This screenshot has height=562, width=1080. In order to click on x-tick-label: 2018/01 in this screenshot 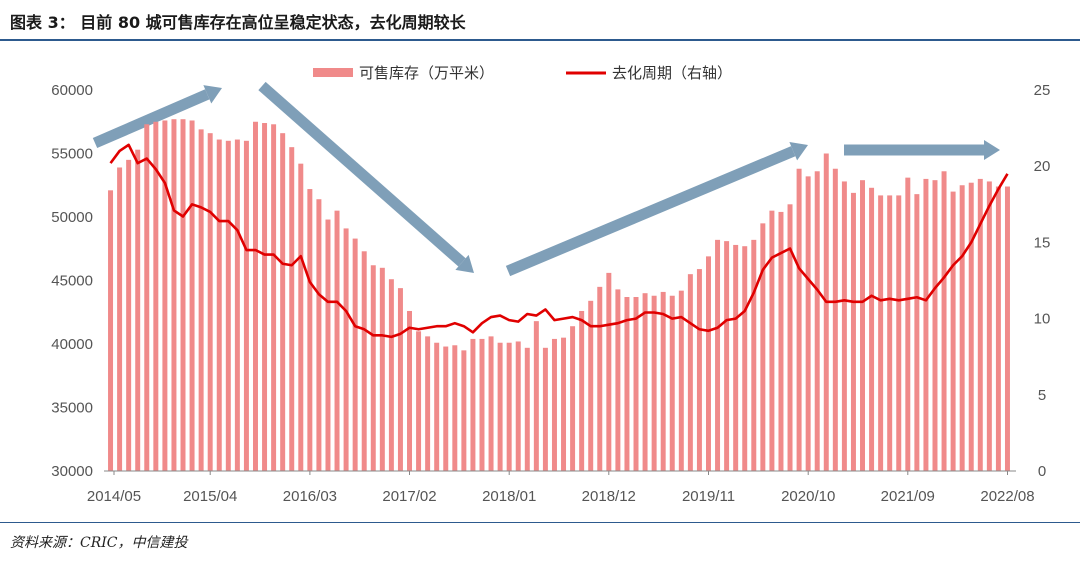, I will do `click(509, 496)`.